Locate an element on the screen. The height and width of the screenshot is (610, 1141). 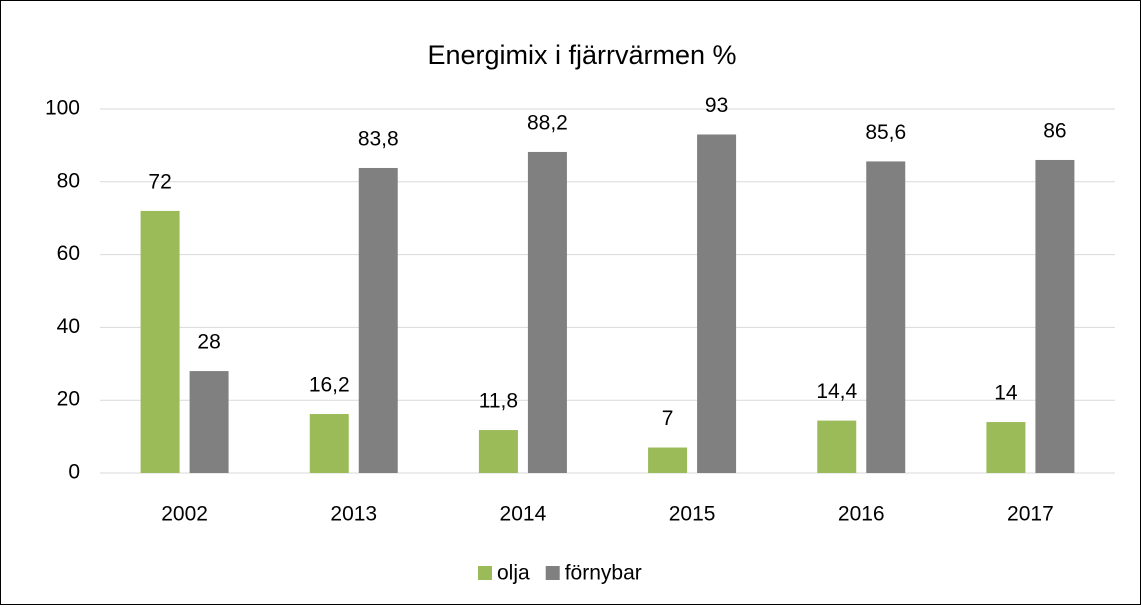
data-label: 86 is located at coordinates (1054, 131).